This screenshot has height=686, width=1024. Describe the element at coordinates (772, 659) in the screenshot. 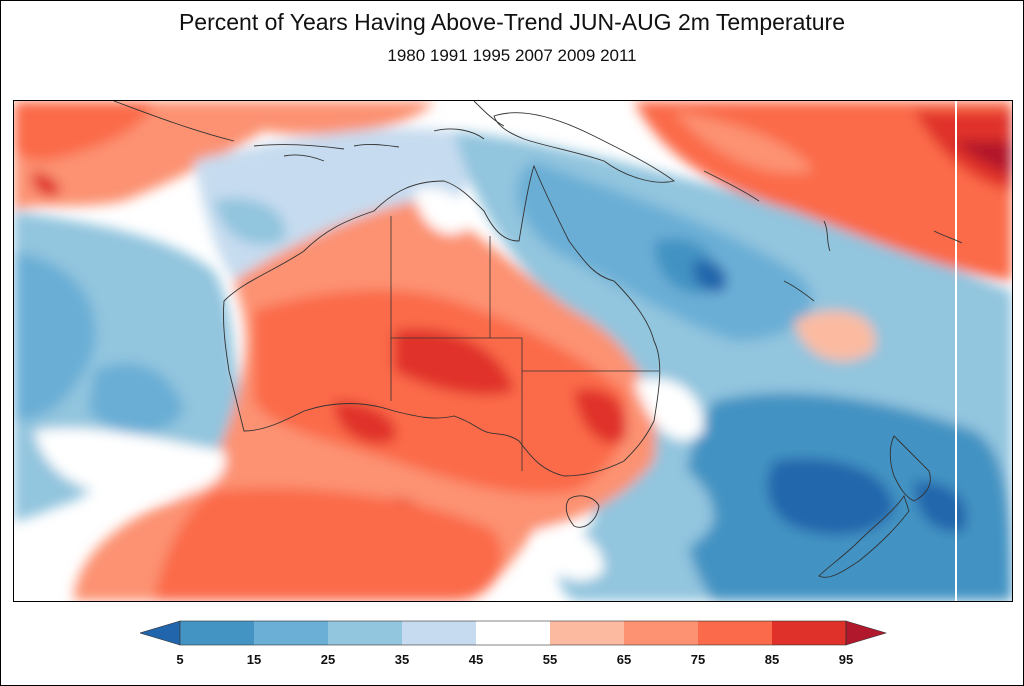

I see `colorbar-tick-label: 85` at that location.